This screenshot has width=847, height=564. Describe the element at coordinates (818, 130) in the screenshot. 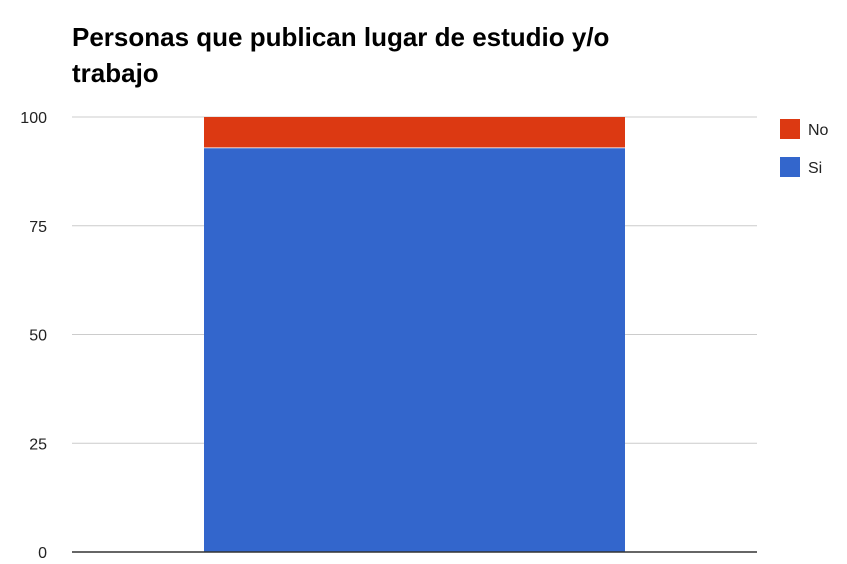

I see `legend-label-no: No` at that location.